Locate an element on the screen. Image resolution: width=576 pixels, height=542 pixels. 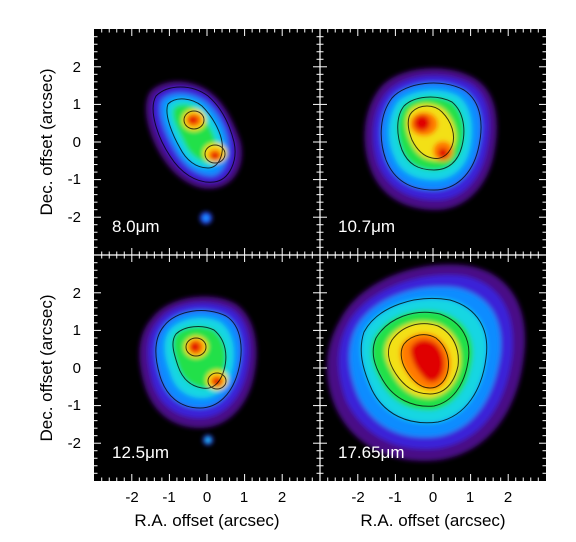
panel-label-17um: 17.65μm is located at coordinates (371, 452).